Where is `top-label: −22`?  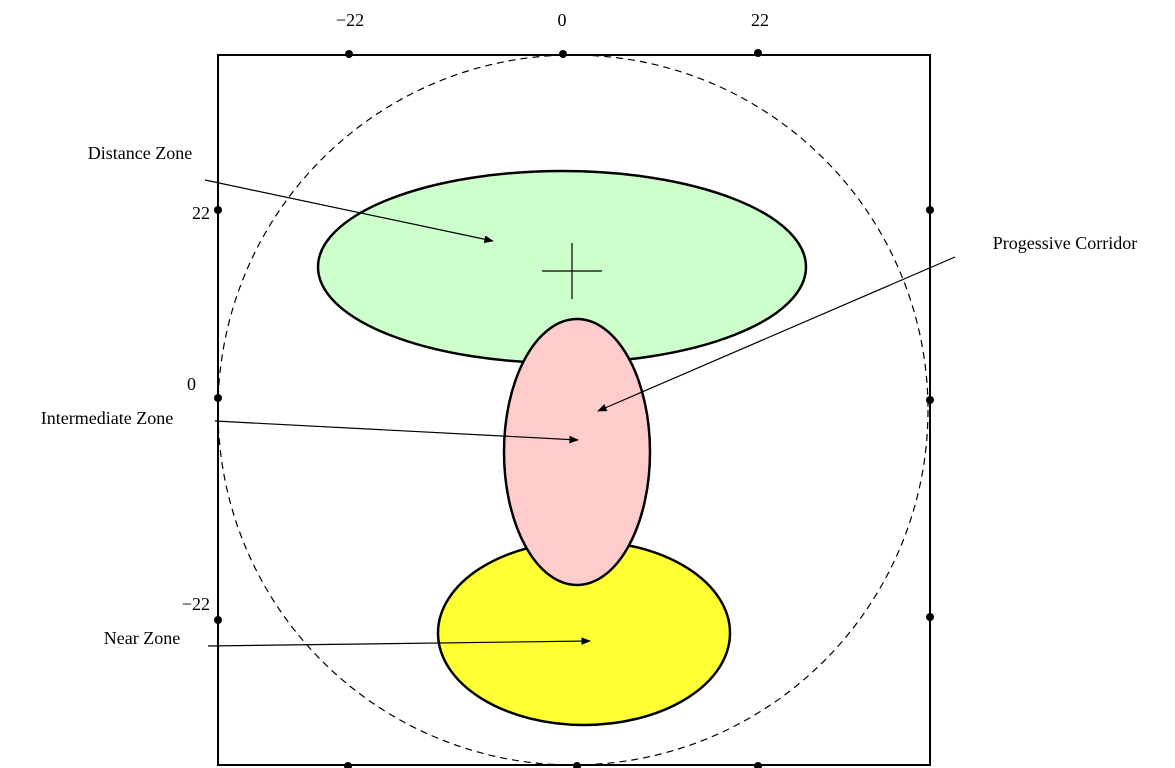 top-label: −22 is located at coordinates (350, 20).